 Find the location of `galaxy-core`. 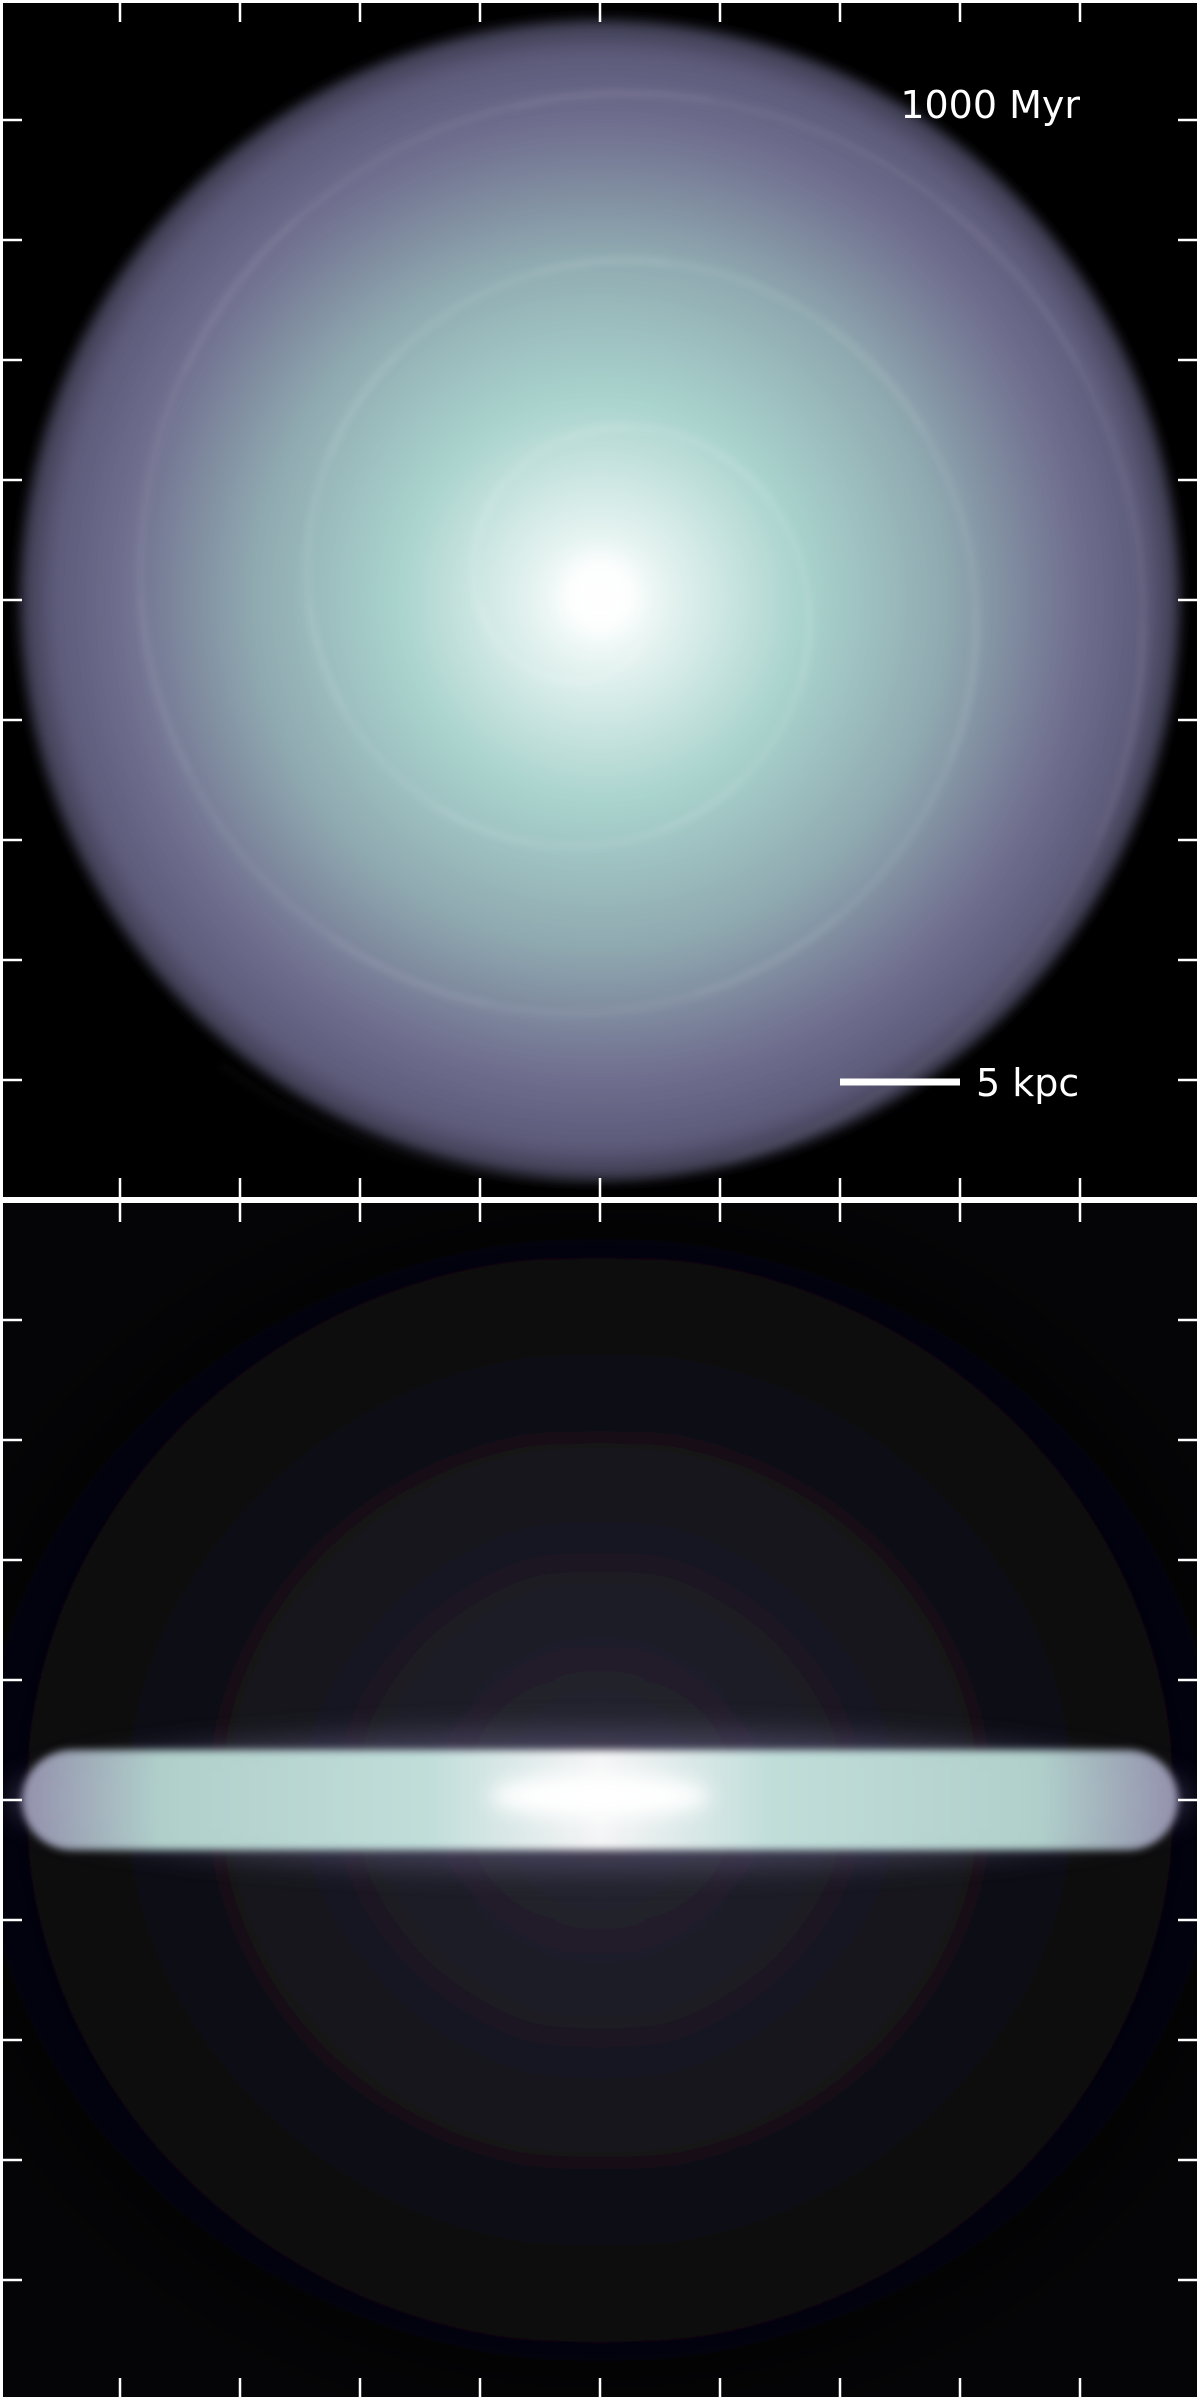

galaxy-core is located at coordinates (600, 595).